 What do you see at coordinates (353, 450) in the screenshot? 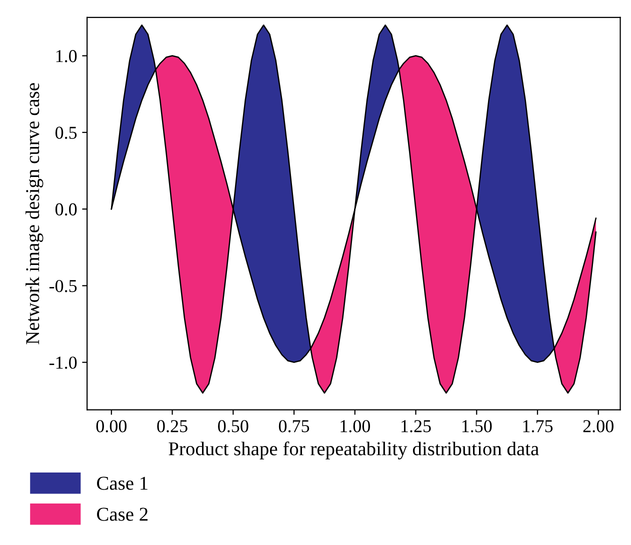
I see `x-axis-title: Product shape for repeatability distribution data` at bounding box center [353, 450].